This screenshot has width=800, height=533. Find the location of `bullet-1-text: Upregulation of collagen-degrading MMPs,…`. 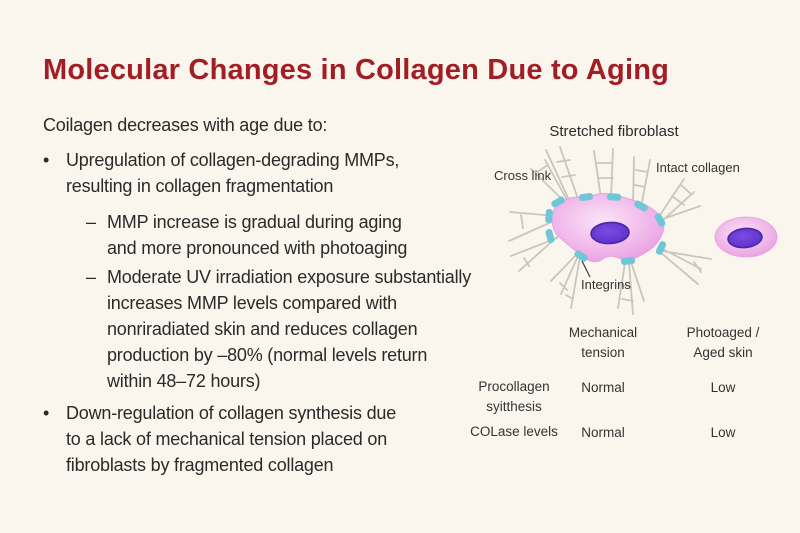

bullet-1-text: Upregulation of collagen-degrading MMPs,… is located at coordinates (233, 173).